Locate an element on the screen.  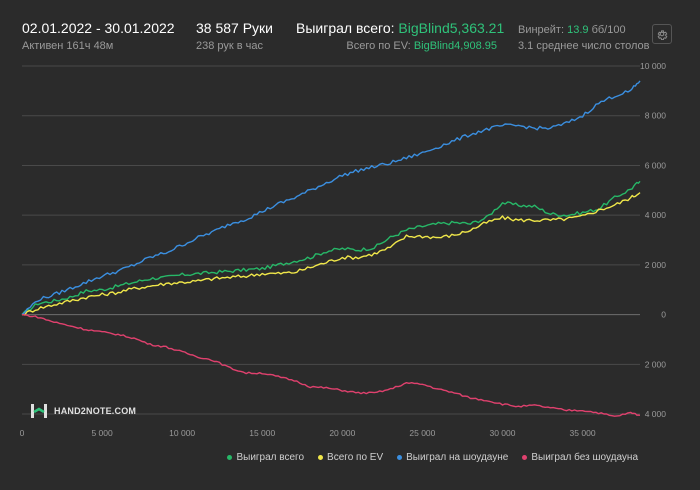
x-tick-label: 25 000 is located at coordinates (422, 433).